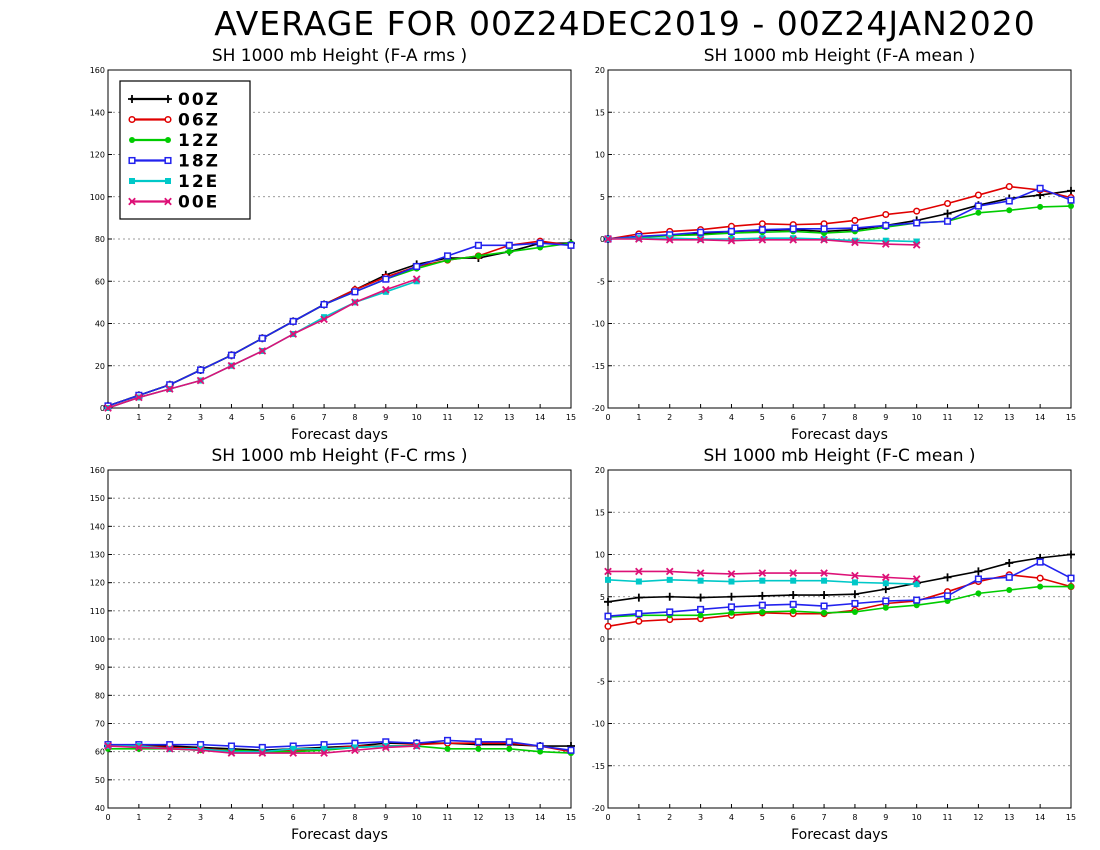 The image size is (1100, 850). Describe the element at coordinates (100, 808) in the screenshot. I see `y-tick-label: 40` at that location.